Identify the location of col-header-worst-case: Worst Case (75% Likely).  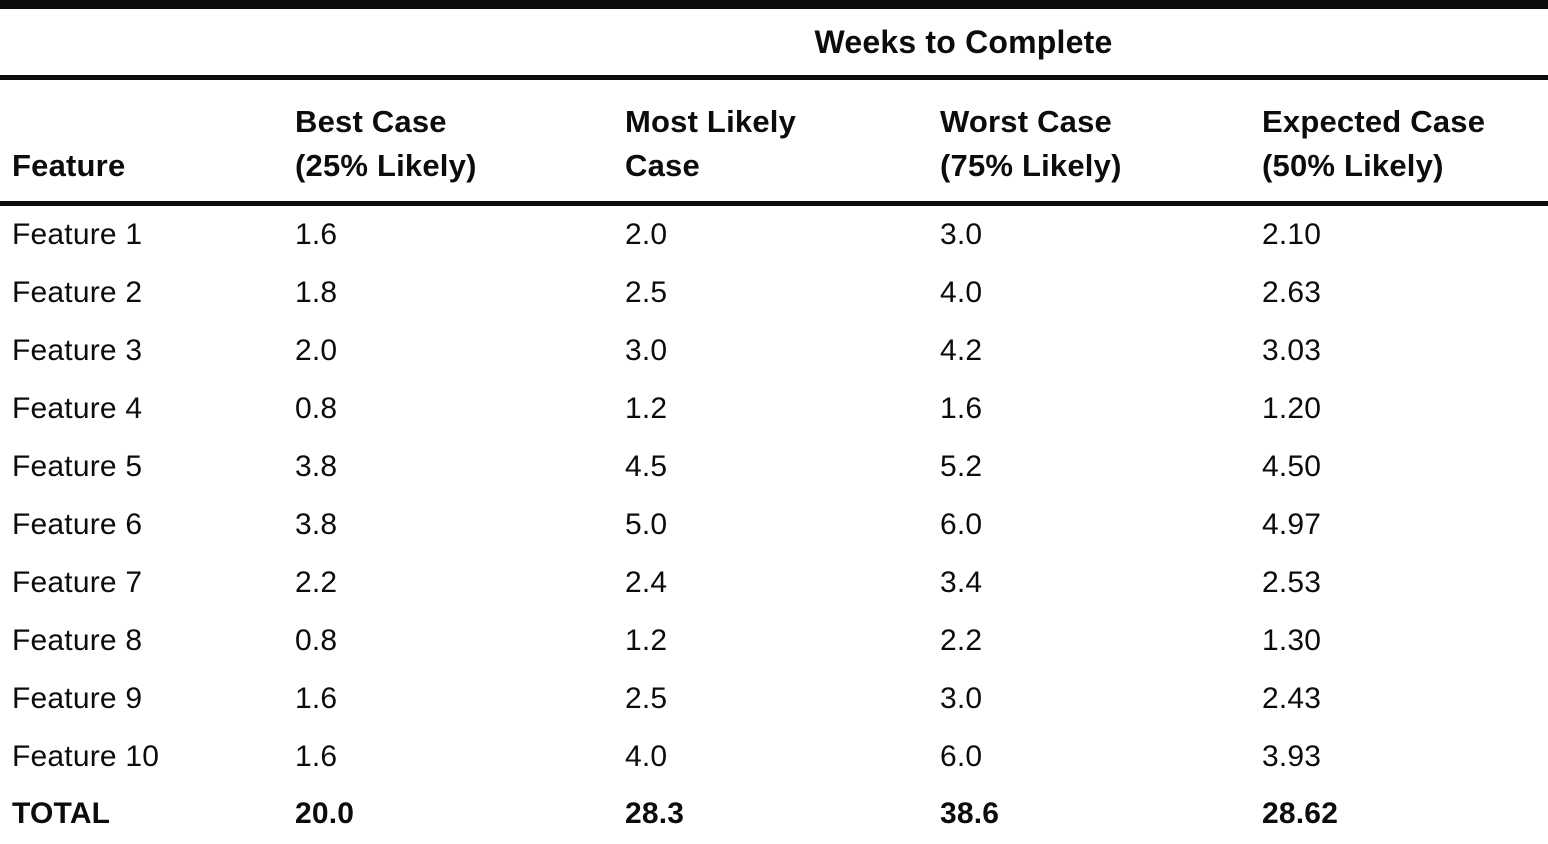
(1096, 141).